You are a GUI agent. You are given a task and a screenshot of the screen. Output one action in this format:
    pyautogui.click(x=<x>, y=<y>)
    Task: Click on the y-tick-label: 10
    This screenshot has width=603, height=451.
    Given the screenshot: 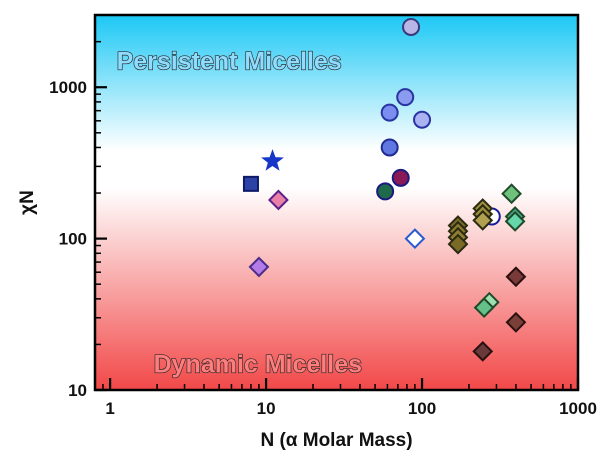 What is the action you would take?
    pyautogui.click(x=77, y=390)
    